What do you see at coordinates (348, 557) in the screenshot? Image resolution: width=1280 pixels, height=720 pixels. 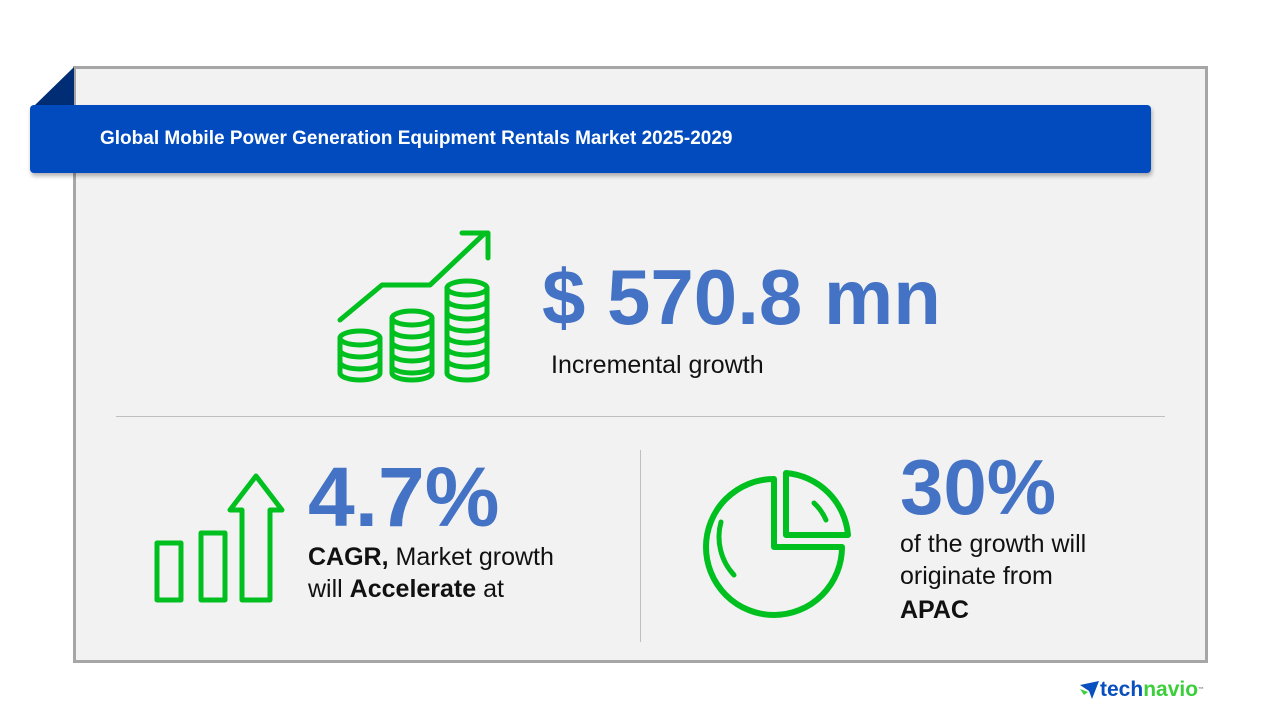 I see `cagr-label-bold: CAGR,` at bounding box center [348, 557].